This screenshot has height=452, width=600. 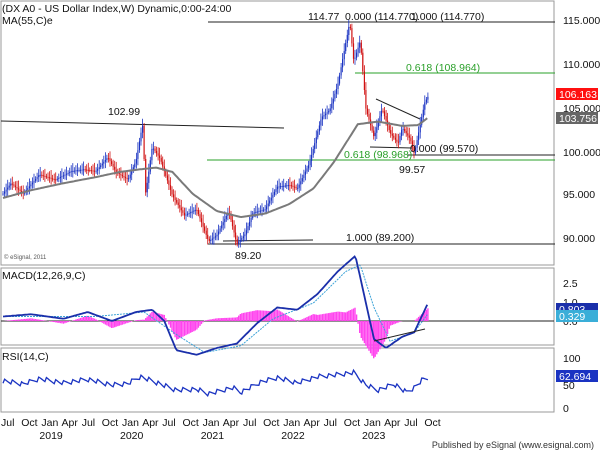 What do you see at coordinates (293, 436) in the screenshot?
I see `year-label: 2022` at bounding box center [293, 436].